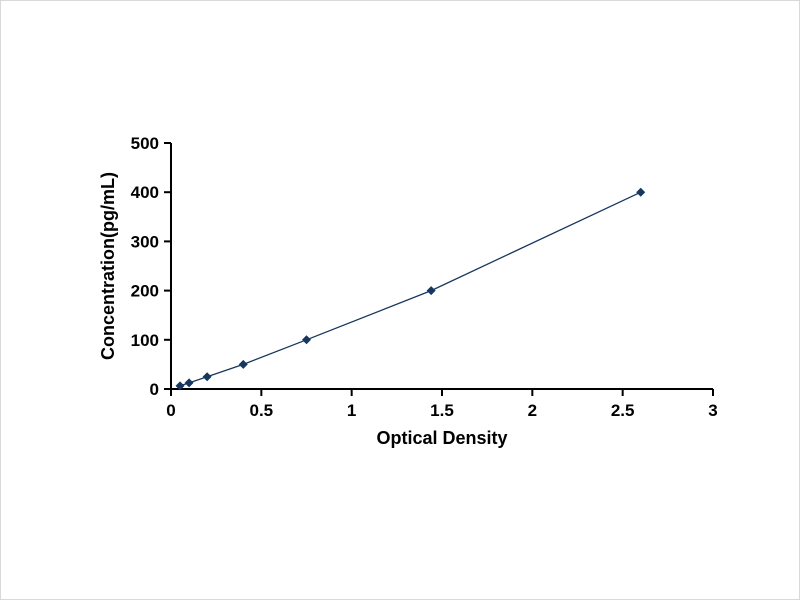  What do you see at coordinates (351, 410) in the screenshot?
I see `x-tick-label: 1` at bounding box center [351, 410].